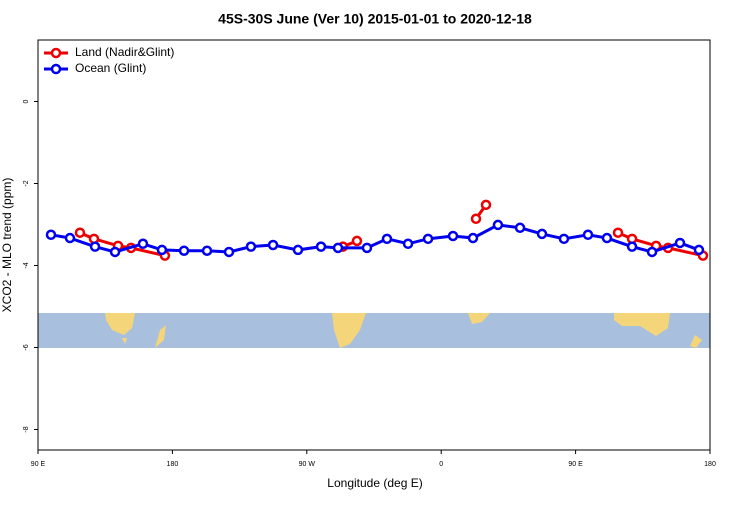 The width and height of the screenshot is (750, 505). What do you see at coordinates (26, 183) in the screenshot?
I see `y-tick-label: -2` at bounding box center [26, 183].